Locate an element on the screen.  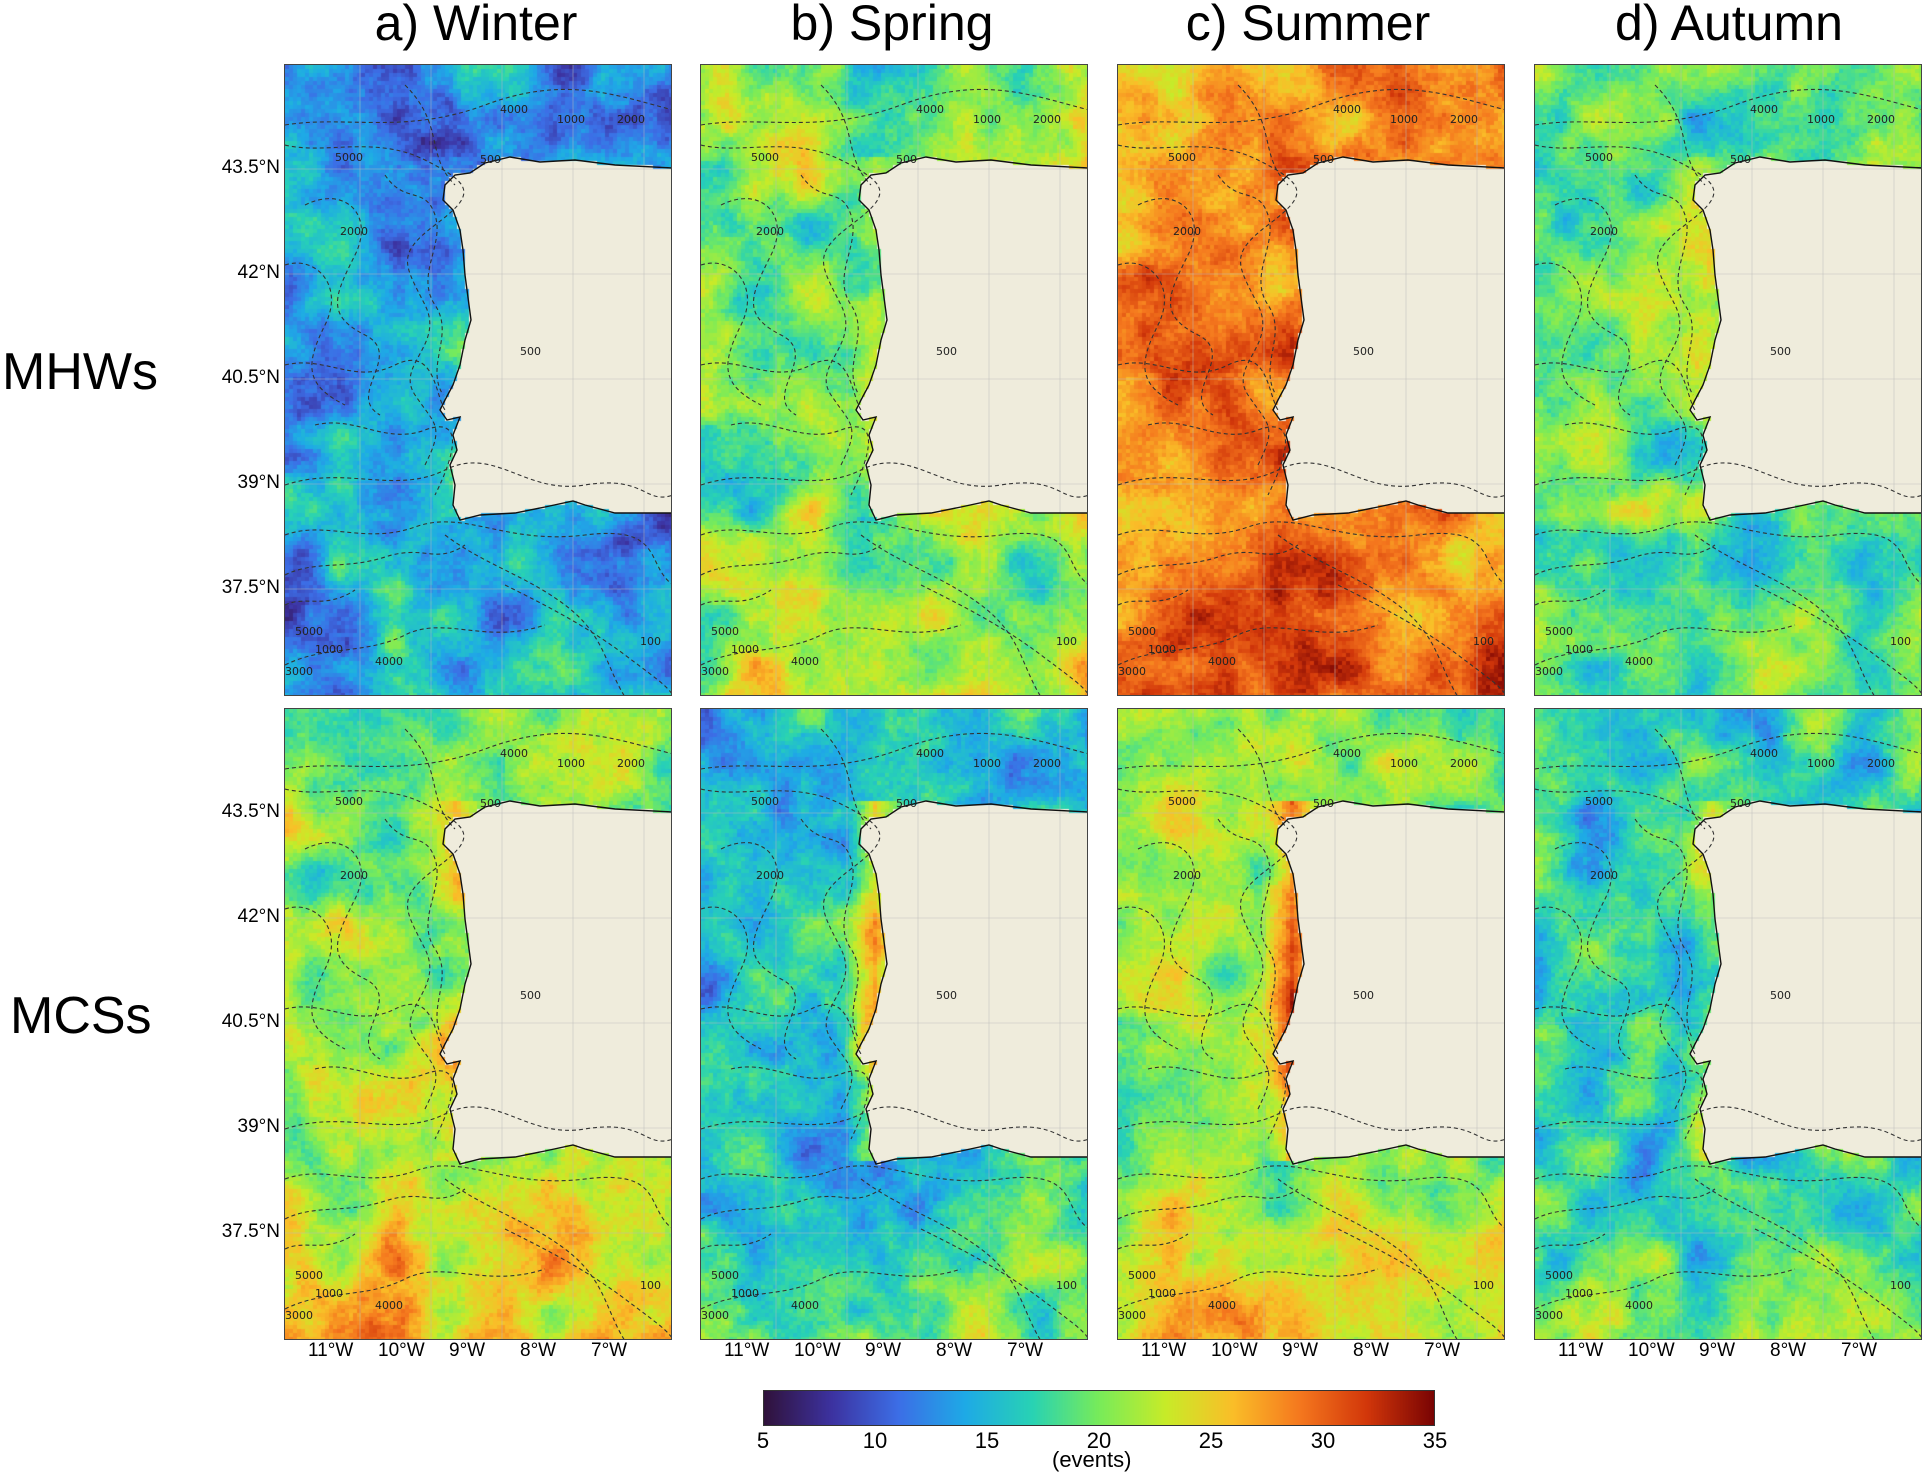
lat-tick-label: 39°N is located at coordinates (258, 1126).